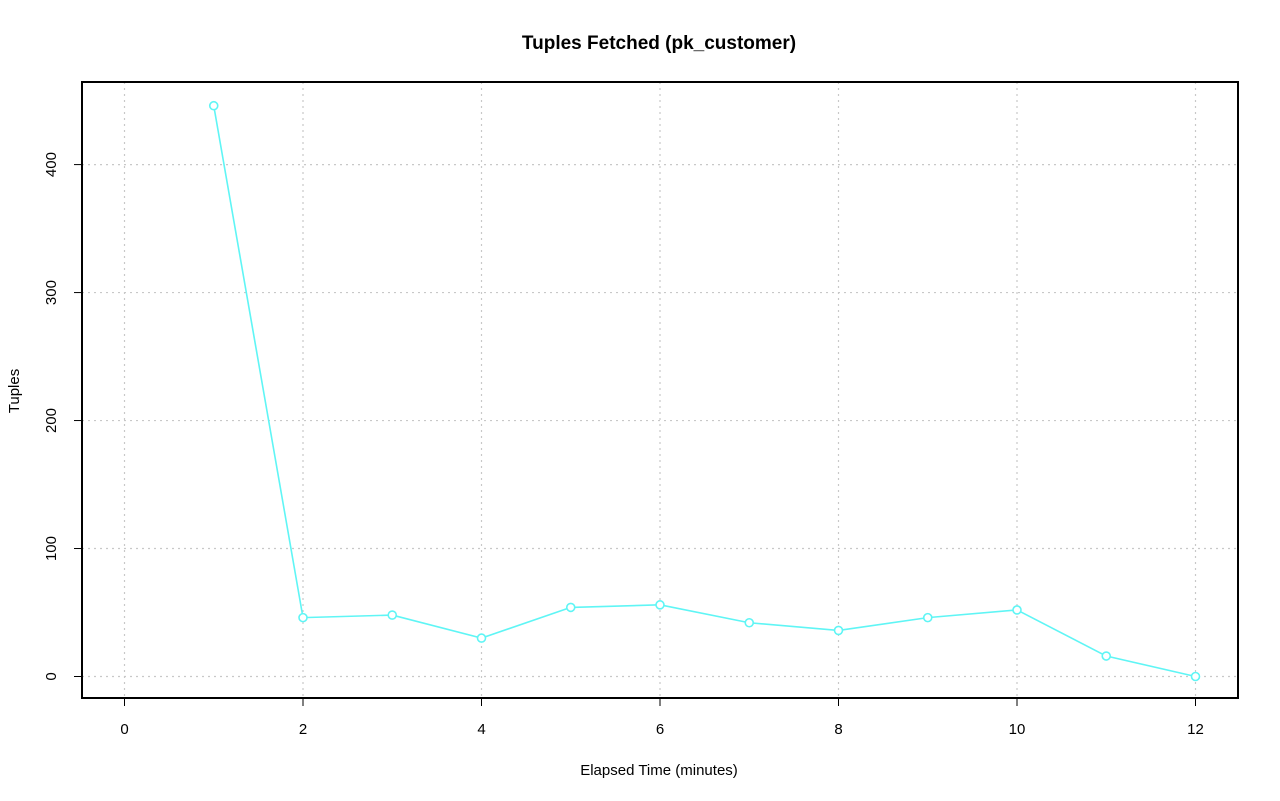 Image resolution: width=1280 pixels, height=801 pixels. I want to click on x-axis: 0 2 4 6 8 10 12, so click(662, 718).